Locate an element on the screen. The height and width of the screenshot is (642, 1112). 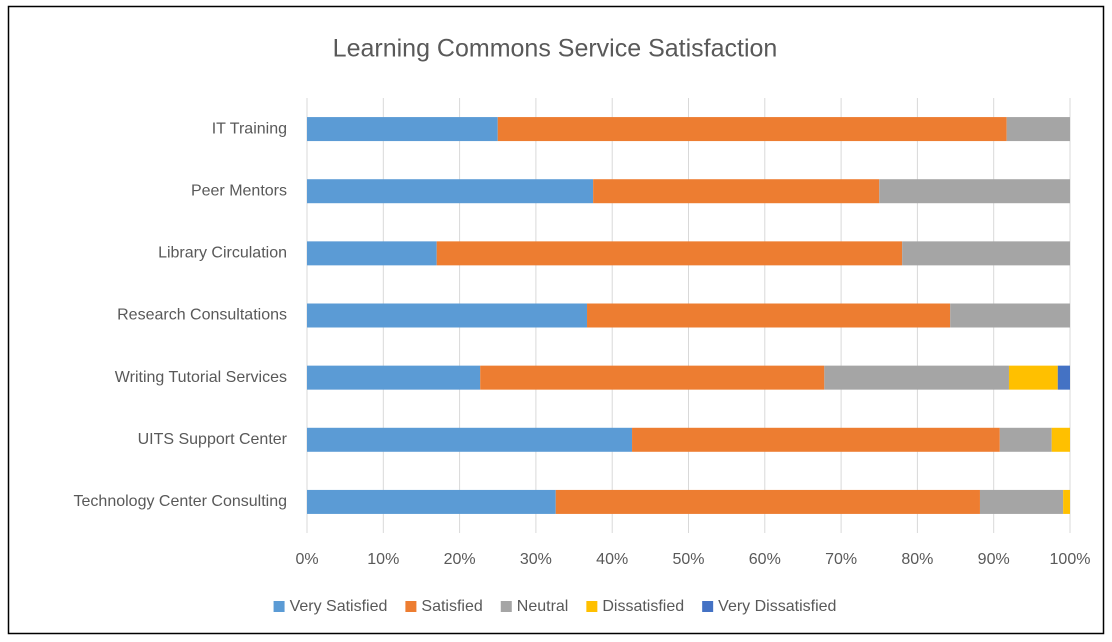
y-tick-label: Peer Mentors is located at coordinates (239, 190).